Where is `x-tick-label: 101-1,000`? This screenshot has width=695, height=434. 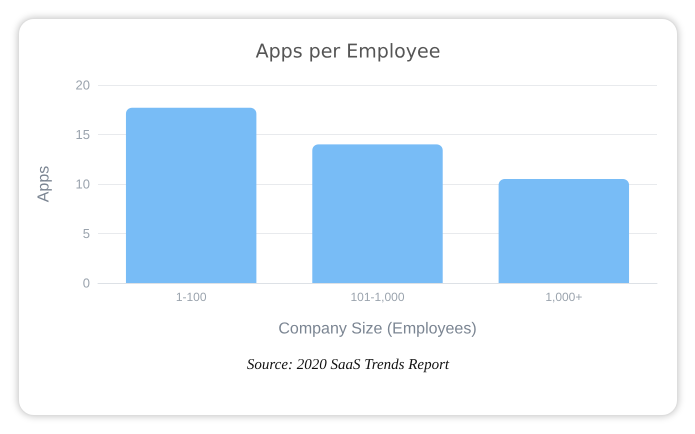
x-tick-label: 101-1,000 is located at coordinates (377, 297).